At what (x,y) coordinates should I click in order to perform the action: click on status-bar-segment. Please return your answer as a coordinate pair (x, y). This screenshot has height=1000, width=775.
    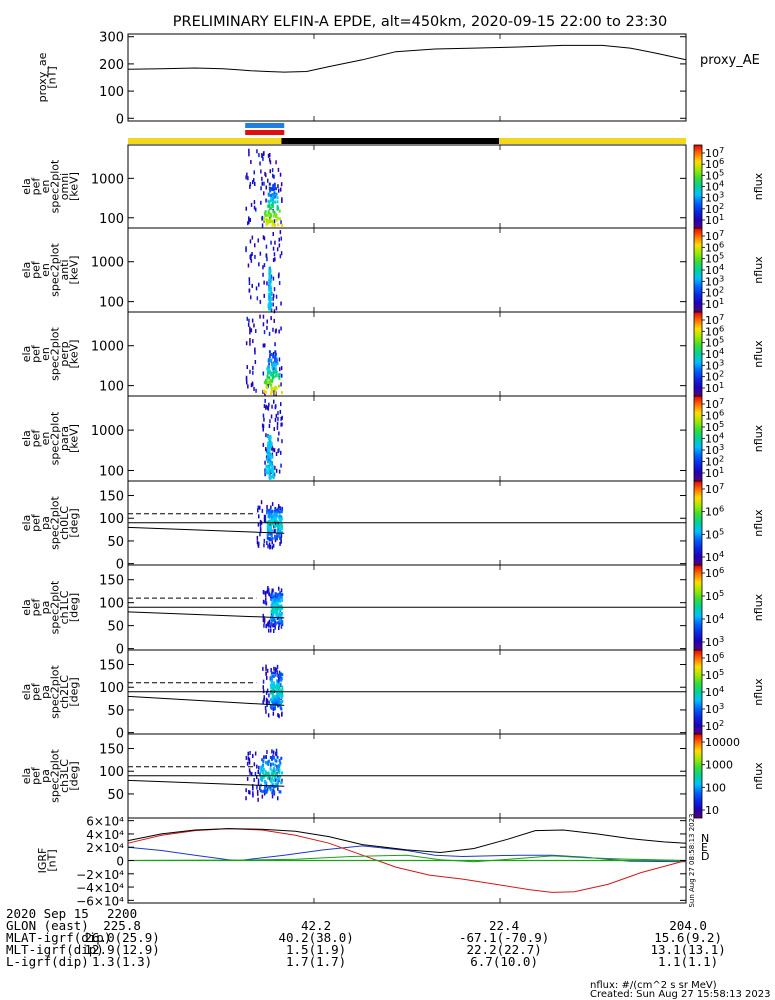
    Looking at the image, I should click on (390, 141).